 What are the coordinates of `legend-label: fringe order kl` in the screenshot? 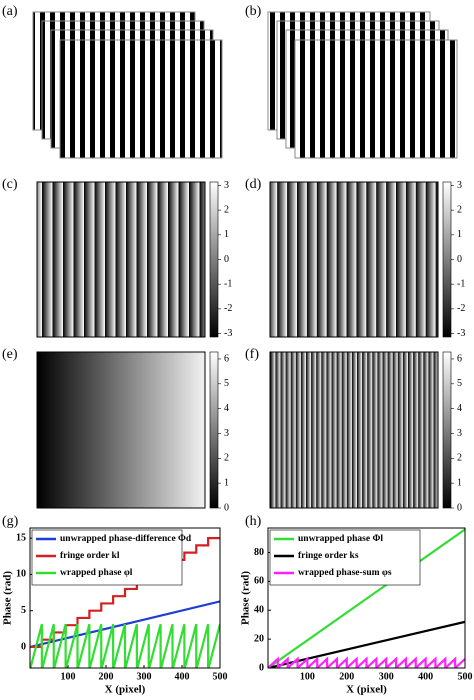 It's located at (90, 556).